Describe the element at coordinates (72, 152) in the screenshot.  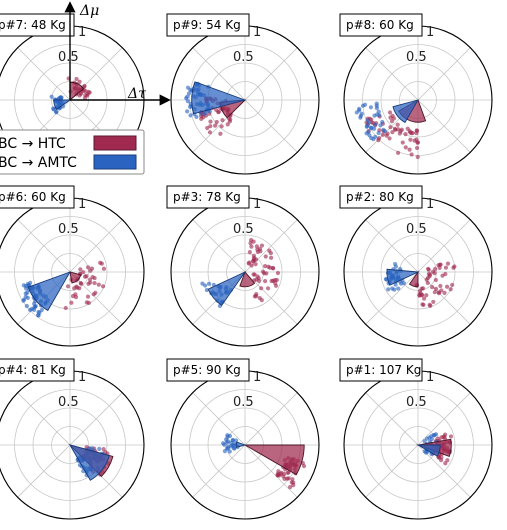
I see `legend: BC → HTC BC → AMTC` at that location.